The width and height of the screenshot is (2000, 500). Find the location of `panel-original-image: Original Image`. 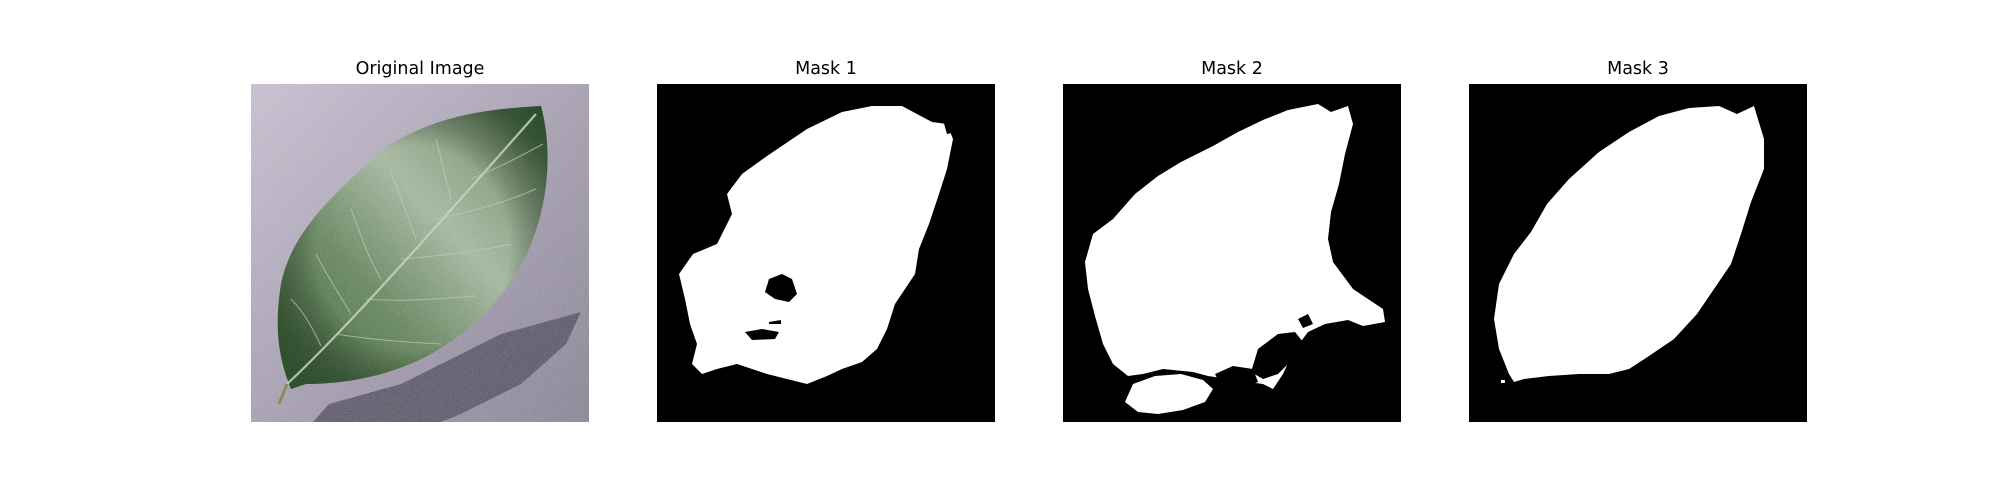

panel-original-image: Original Image is located at coordinates (420, 238).